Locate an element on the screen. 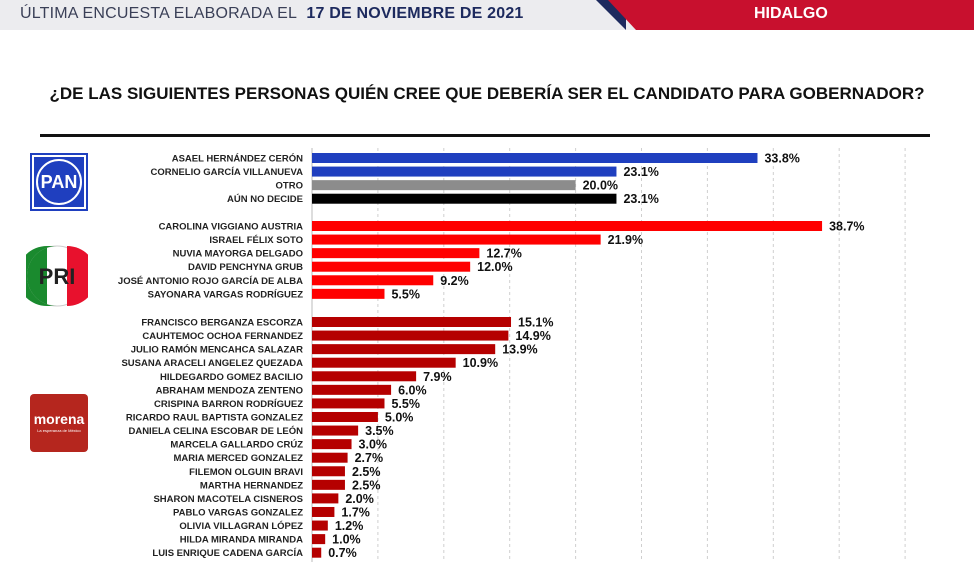 The width and height of the screenshot is (974, 578). bar-label: OTRO is located at coordinates (289, 186).